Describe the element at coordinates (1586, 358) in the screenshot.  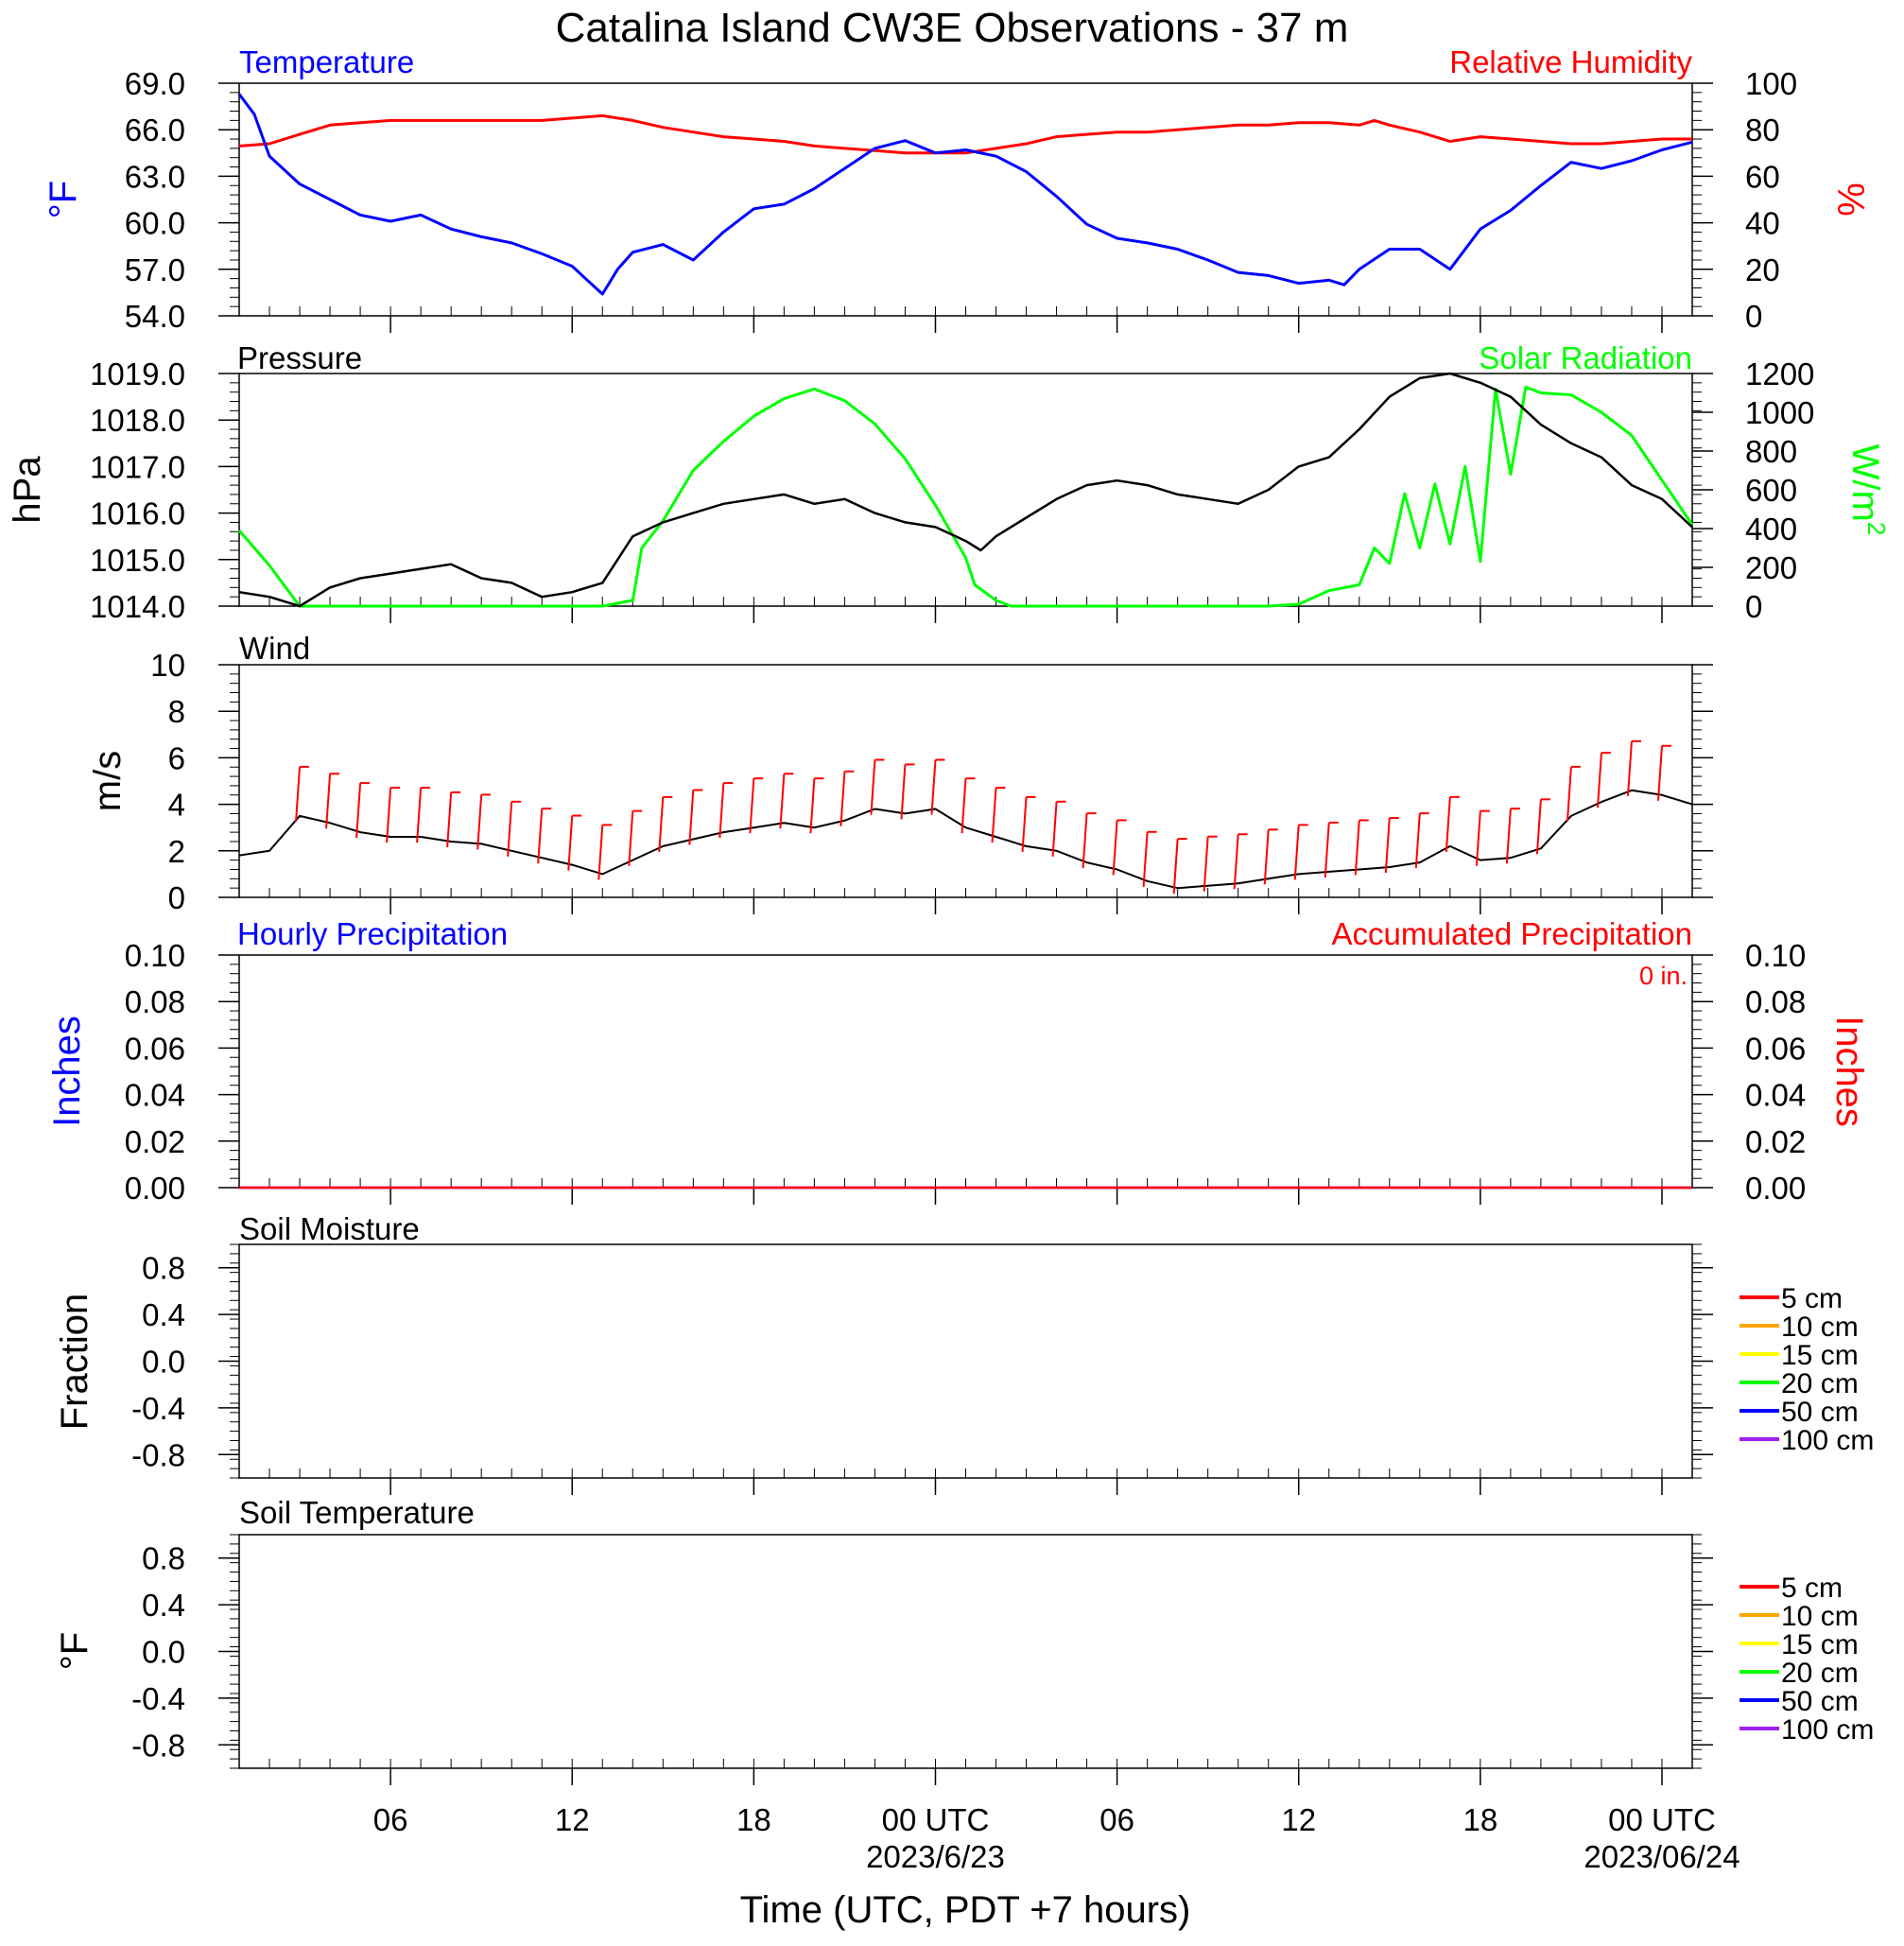
I see `solar-radiation-title: Solar Radiation` at that location.